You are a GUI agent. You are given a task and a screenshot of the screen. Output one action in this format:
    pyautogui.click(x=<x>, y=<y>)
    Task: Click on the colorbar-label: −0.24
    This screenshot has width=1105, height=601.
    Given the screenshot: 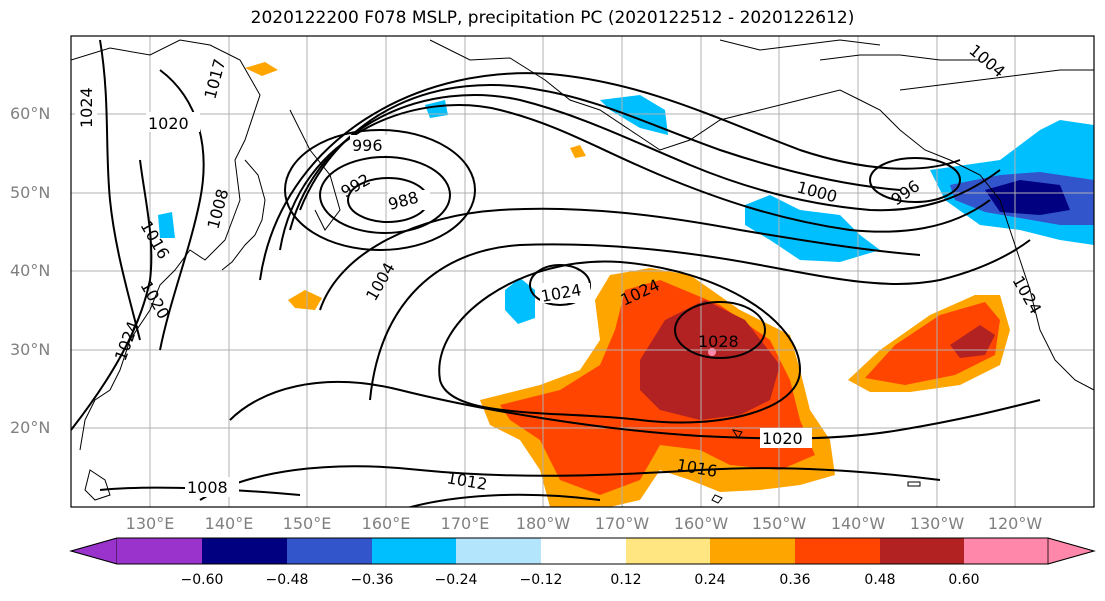 What is the action you would take?
    pyautogui.click(x=456, y=580)
    